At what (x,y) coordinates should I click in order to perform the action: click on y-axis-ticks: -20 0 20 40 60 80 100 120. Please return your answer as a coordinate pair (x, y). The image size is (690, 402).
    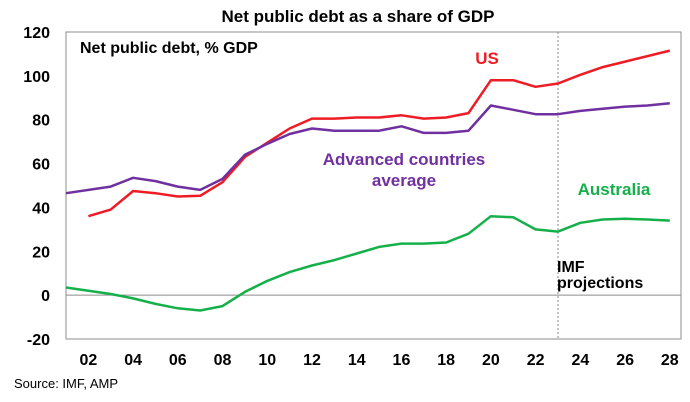
    Looking at the image, I should click on (36, 187).